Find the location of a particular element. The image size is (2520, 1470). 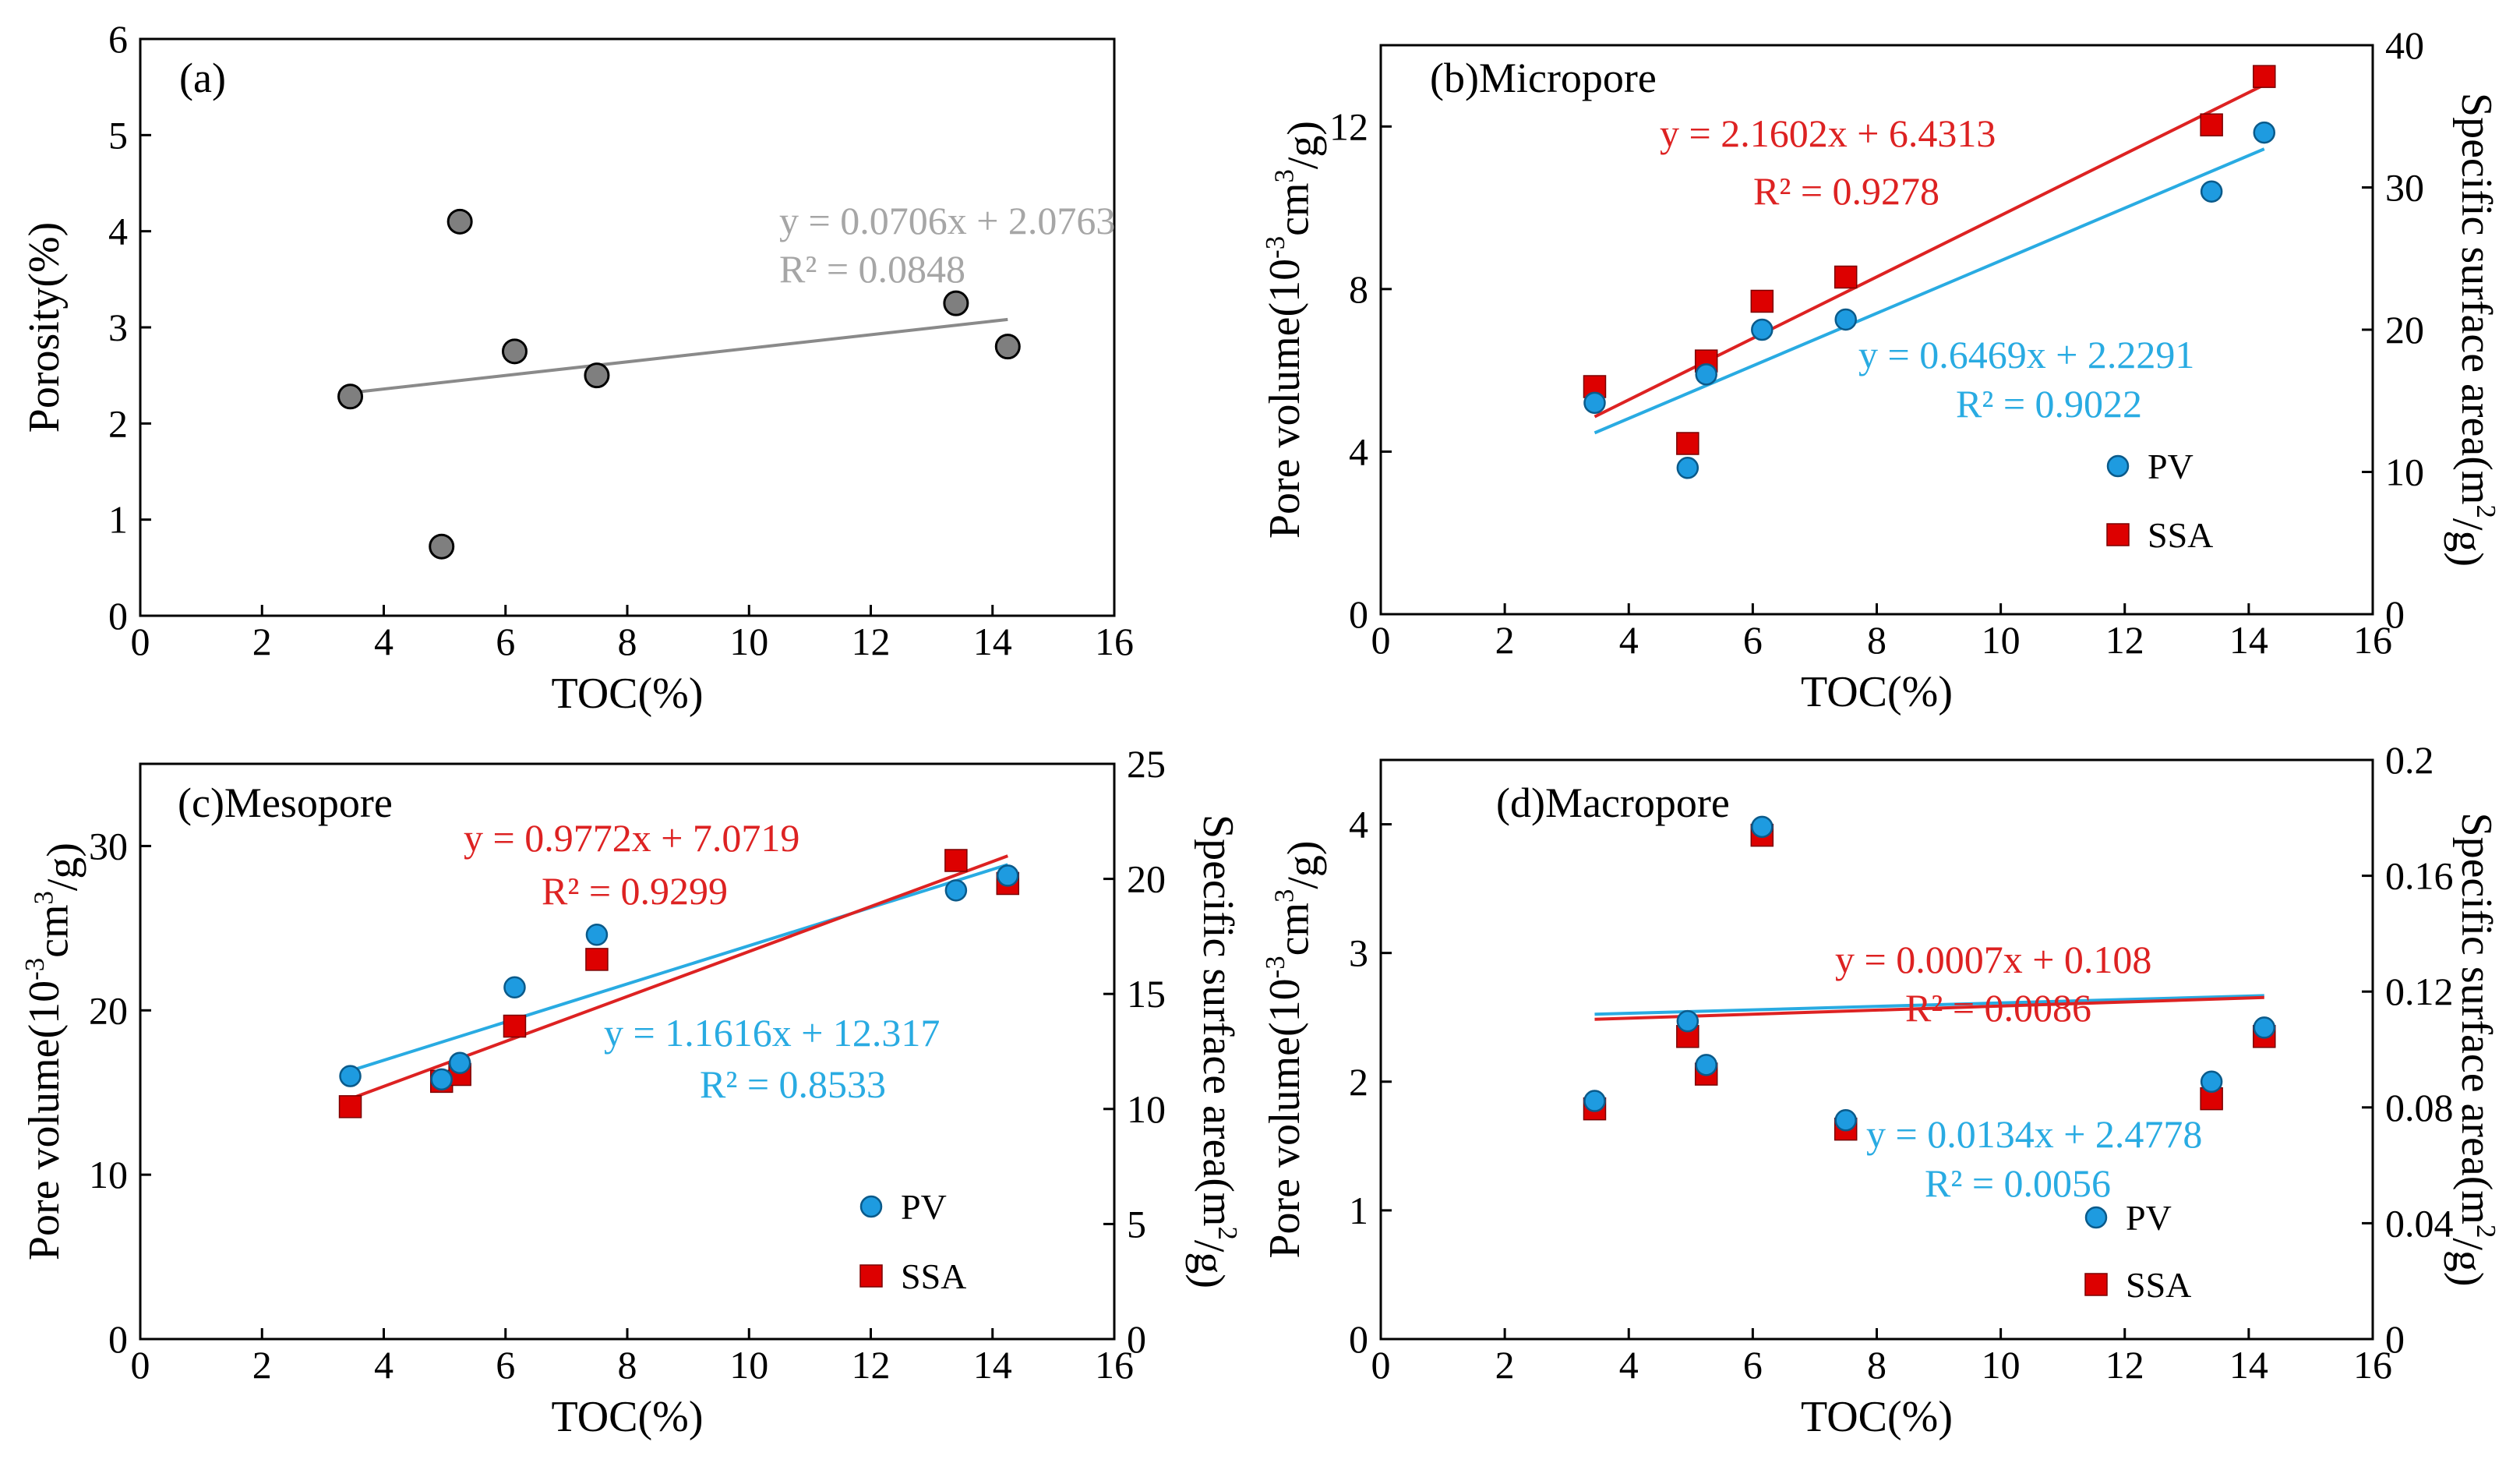

ssa-fit-r2: R² = 0.0086 is located at coordinates (1998, 1008).